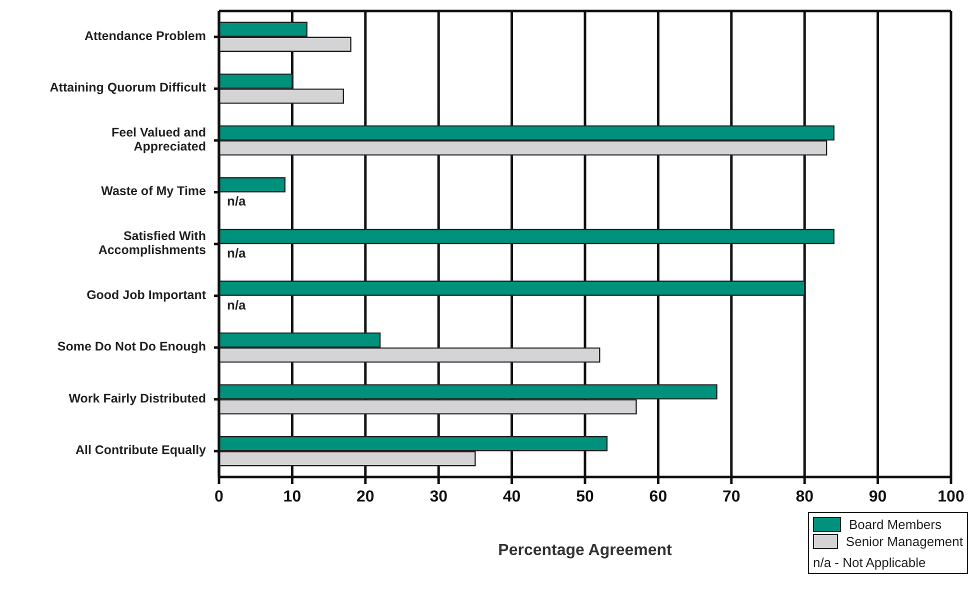 This screenshot has height=605, width=977. Describe the element at coordinates (153, 191) in the screenshot. I see `y-tick-label: Waste of My Time` at that location.